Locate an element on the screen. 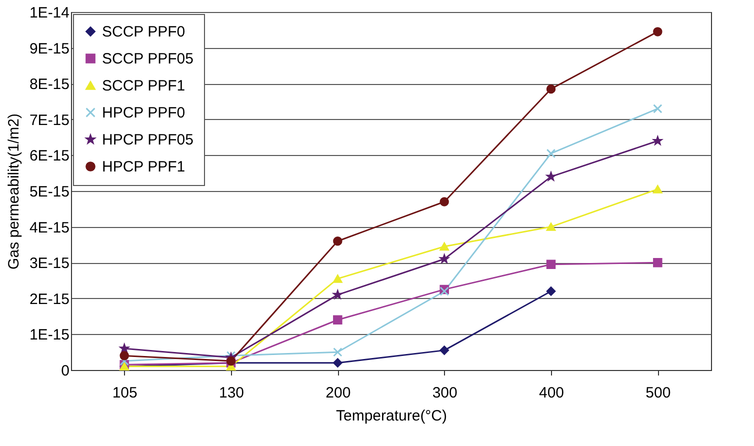  x-tick-label: 105 is located at coordinates (125, 393).